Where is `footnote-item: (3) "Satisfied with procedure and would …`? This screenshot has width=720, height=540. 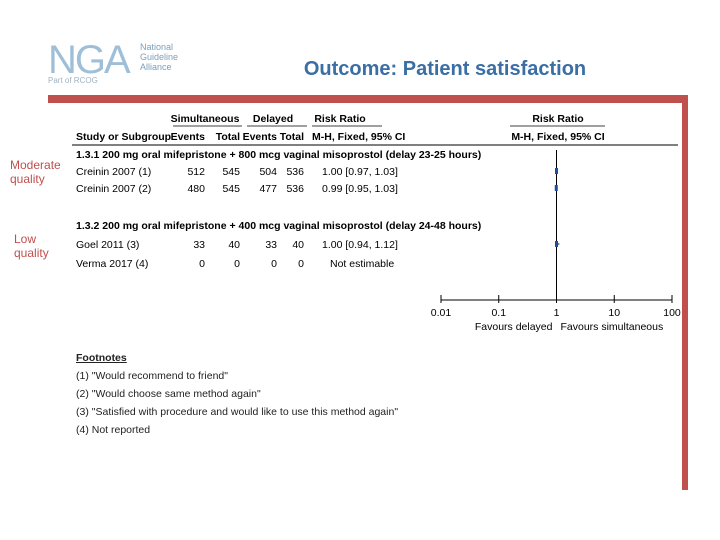 footnote-item: (3) "Satisfied with procedure and would … is located at coordinates (237, 412).